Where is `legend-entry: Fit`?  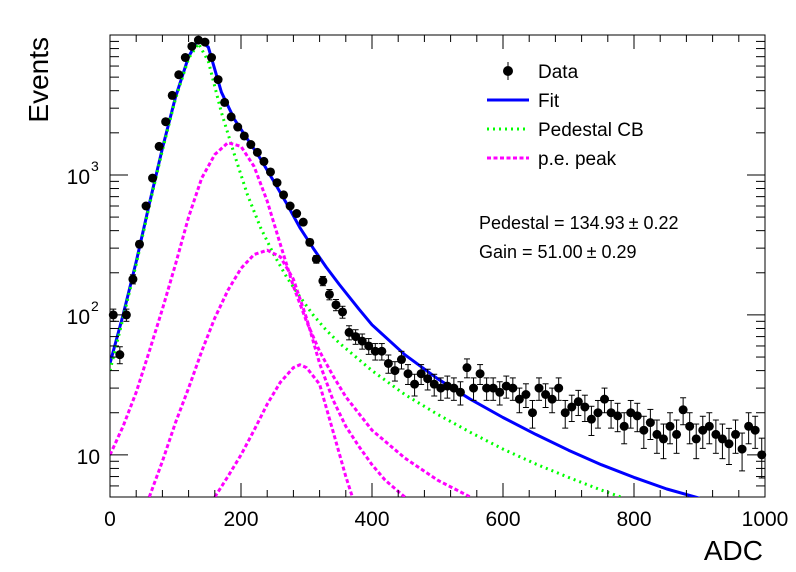 legend-entry: Fit is located at coordinates (523, 101).